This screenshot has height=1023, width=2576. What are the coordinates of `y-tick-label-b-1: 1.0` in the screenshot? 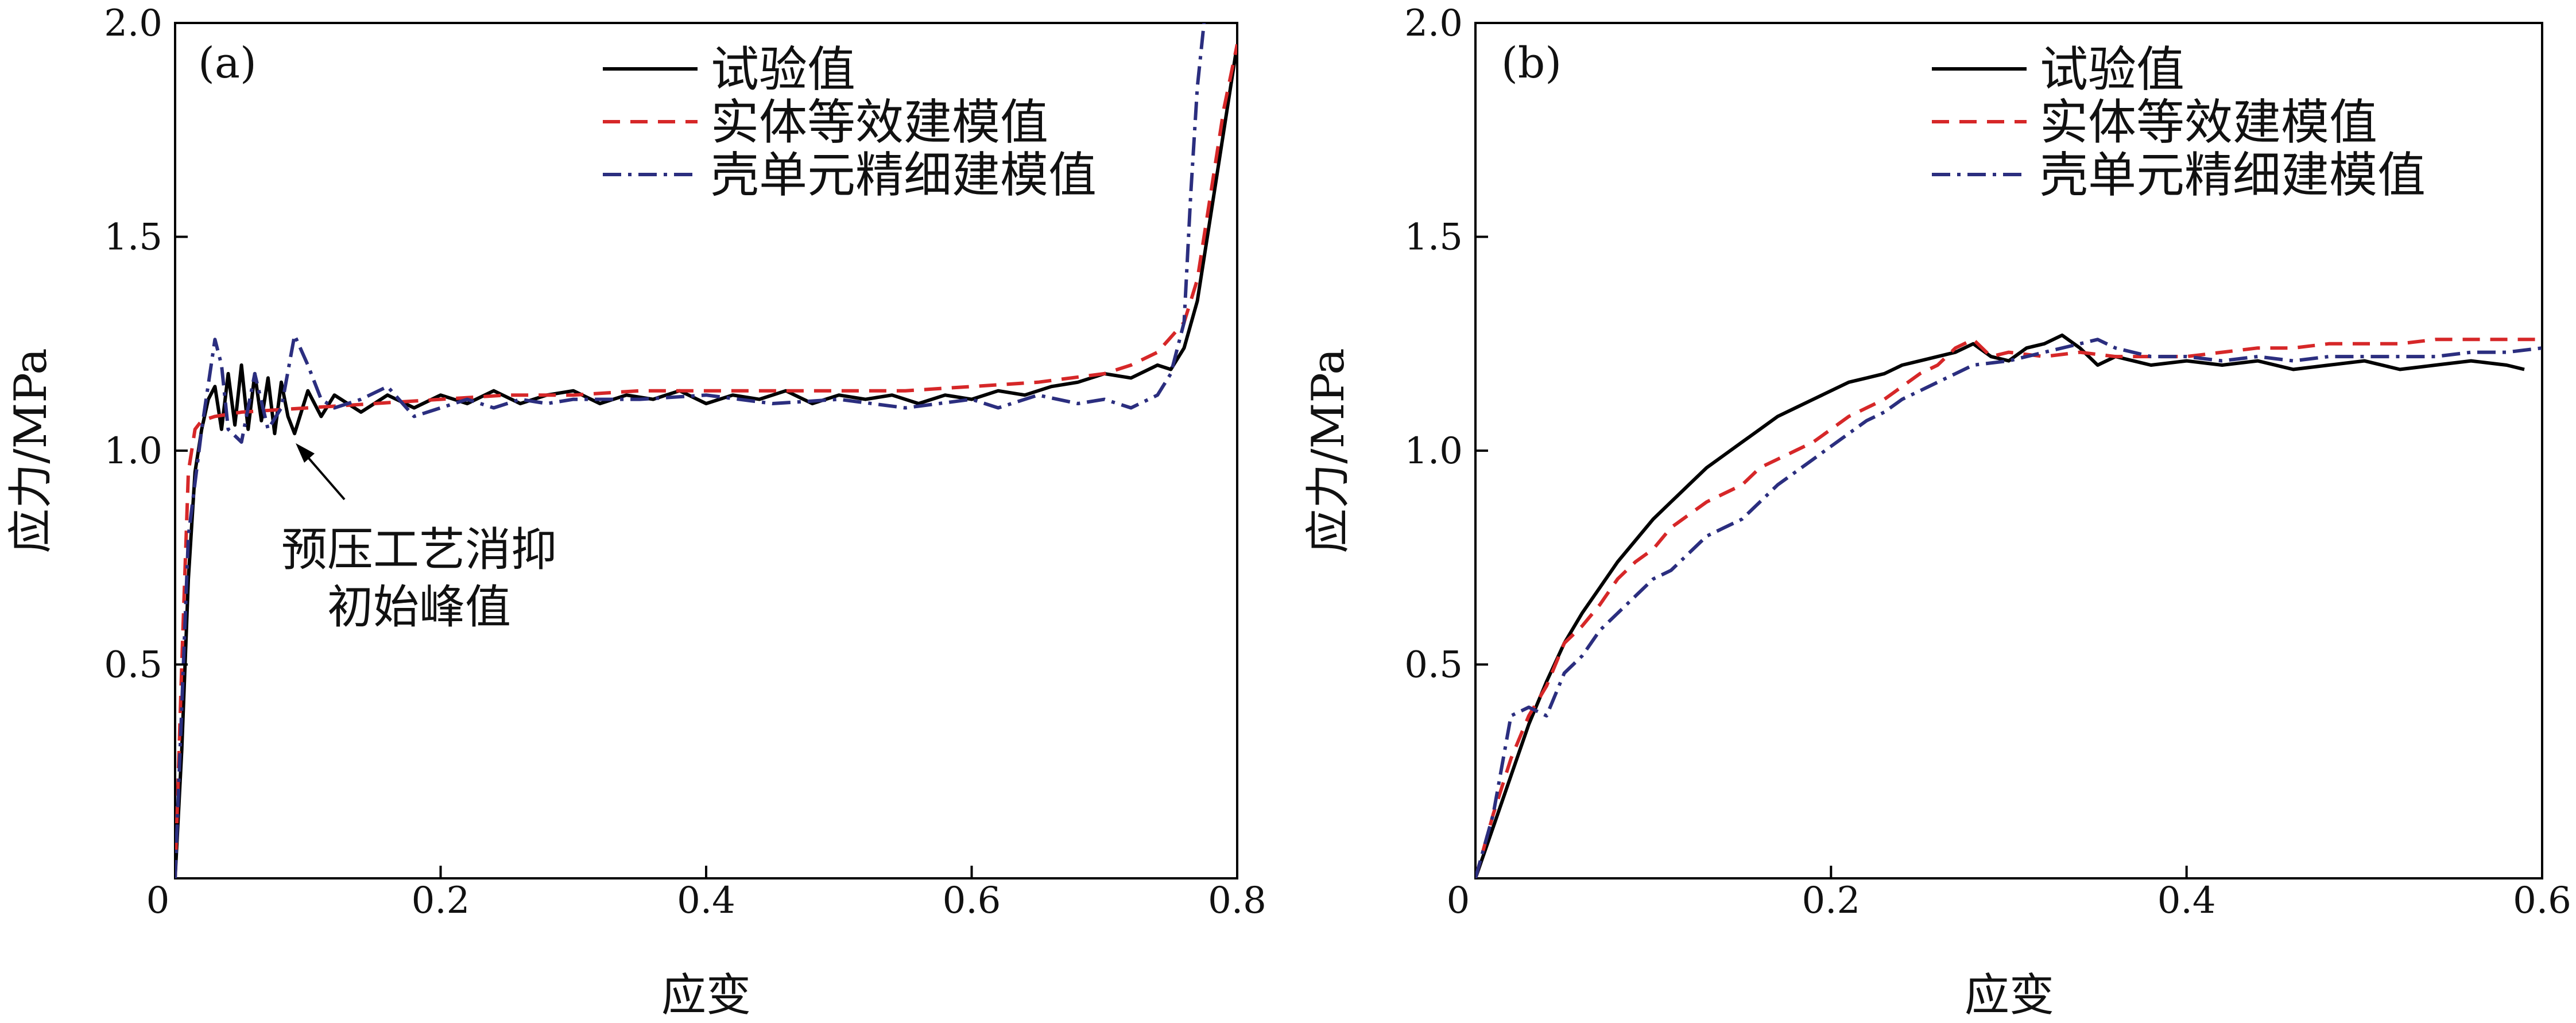 It's located at (1433, 451).